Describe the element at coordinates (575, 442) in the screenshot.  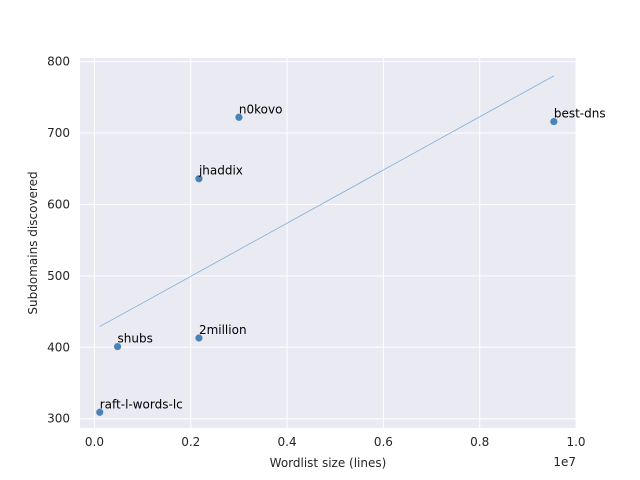
I see `x-tick-label: 1.0` at that location.